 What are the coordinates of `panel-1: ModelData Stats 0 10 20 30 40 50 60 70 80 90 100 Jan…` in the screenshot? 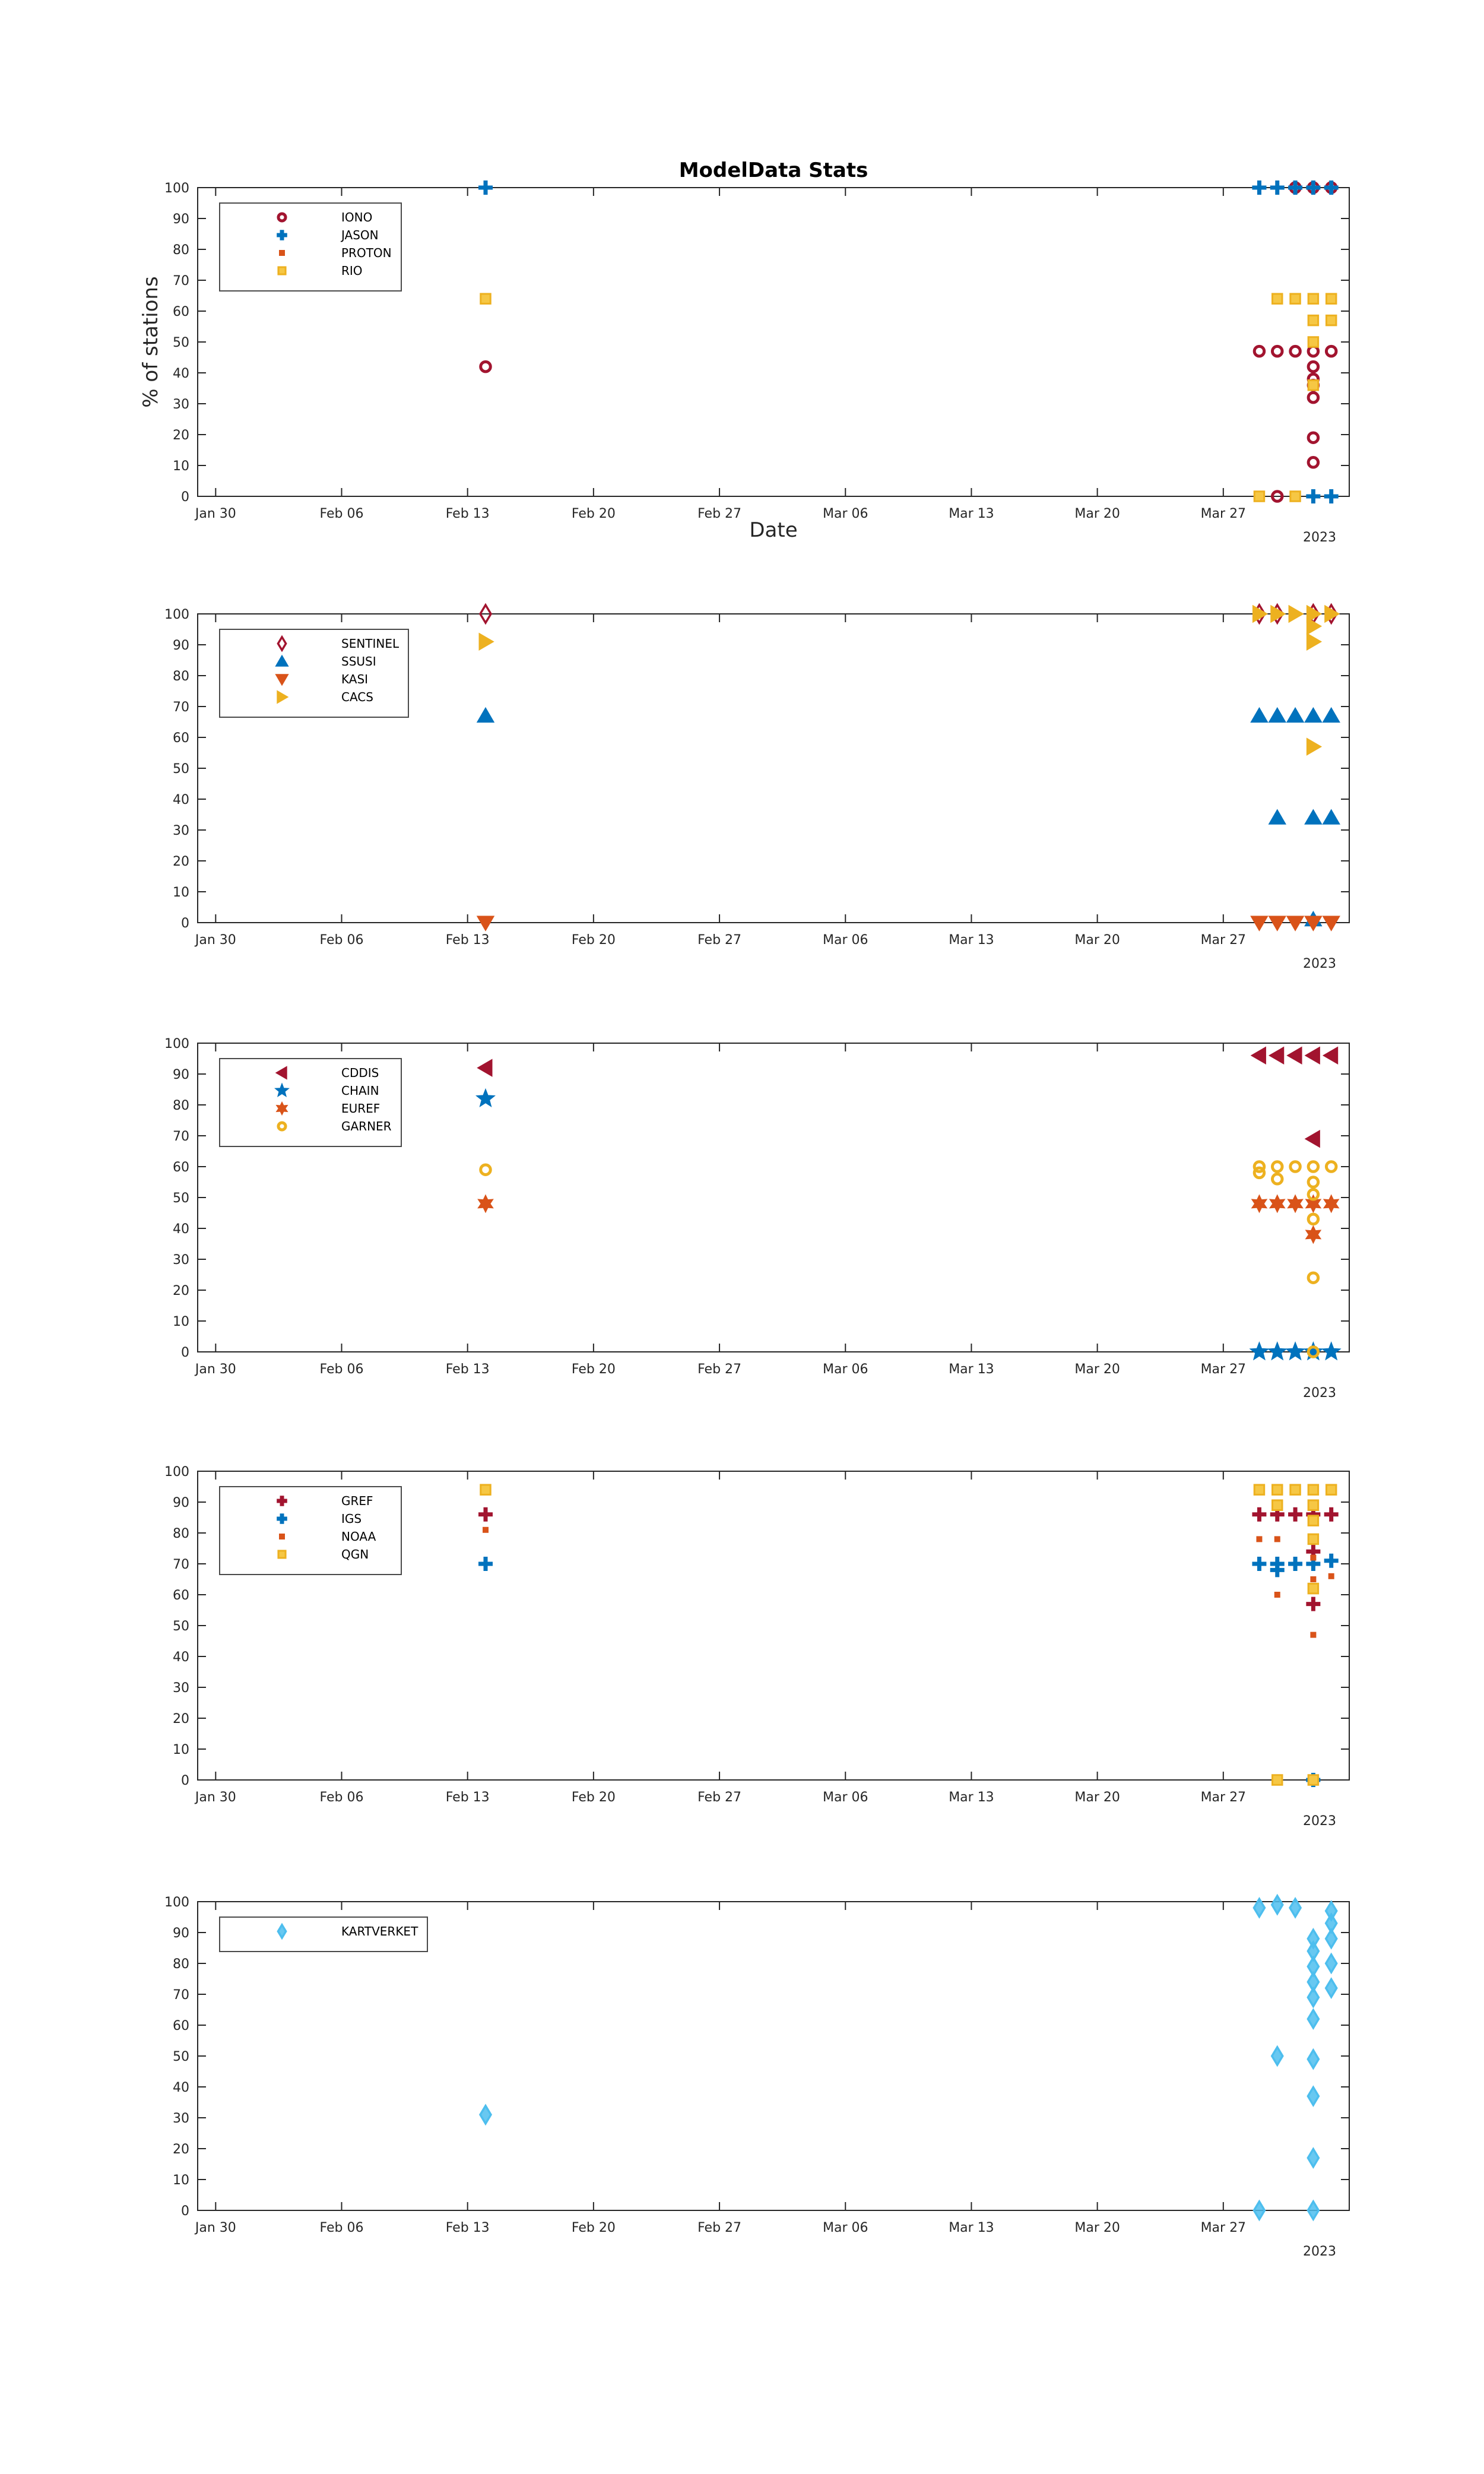 It's located at (744, 352).